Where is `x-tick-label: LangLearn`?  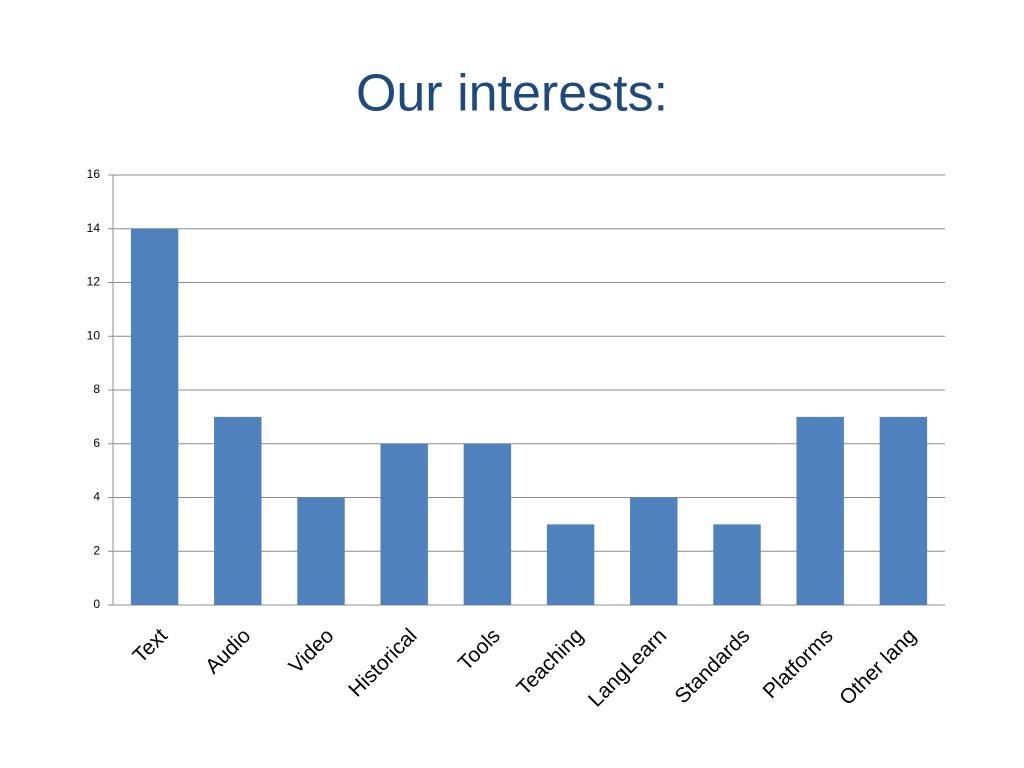 x-tick-label: LangLearn is located at coordinates (627, 667).